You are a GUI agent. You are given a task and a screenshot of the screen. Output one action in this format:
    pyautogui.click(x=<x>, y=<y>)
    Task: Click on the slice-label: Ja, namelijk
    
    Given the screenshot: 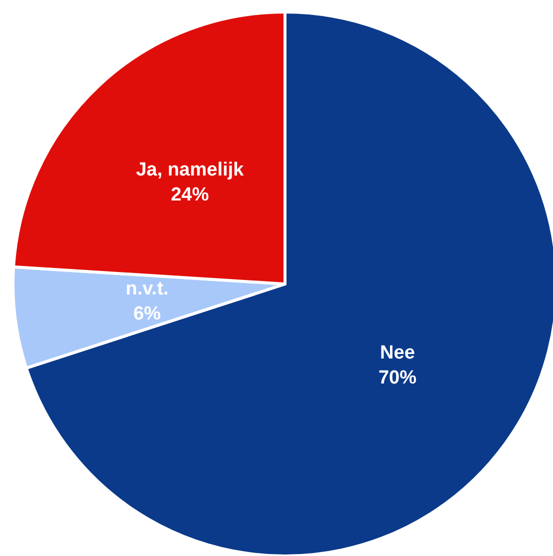 What is the action you would take?
    pyautogui.click(x=190, y=170)
    